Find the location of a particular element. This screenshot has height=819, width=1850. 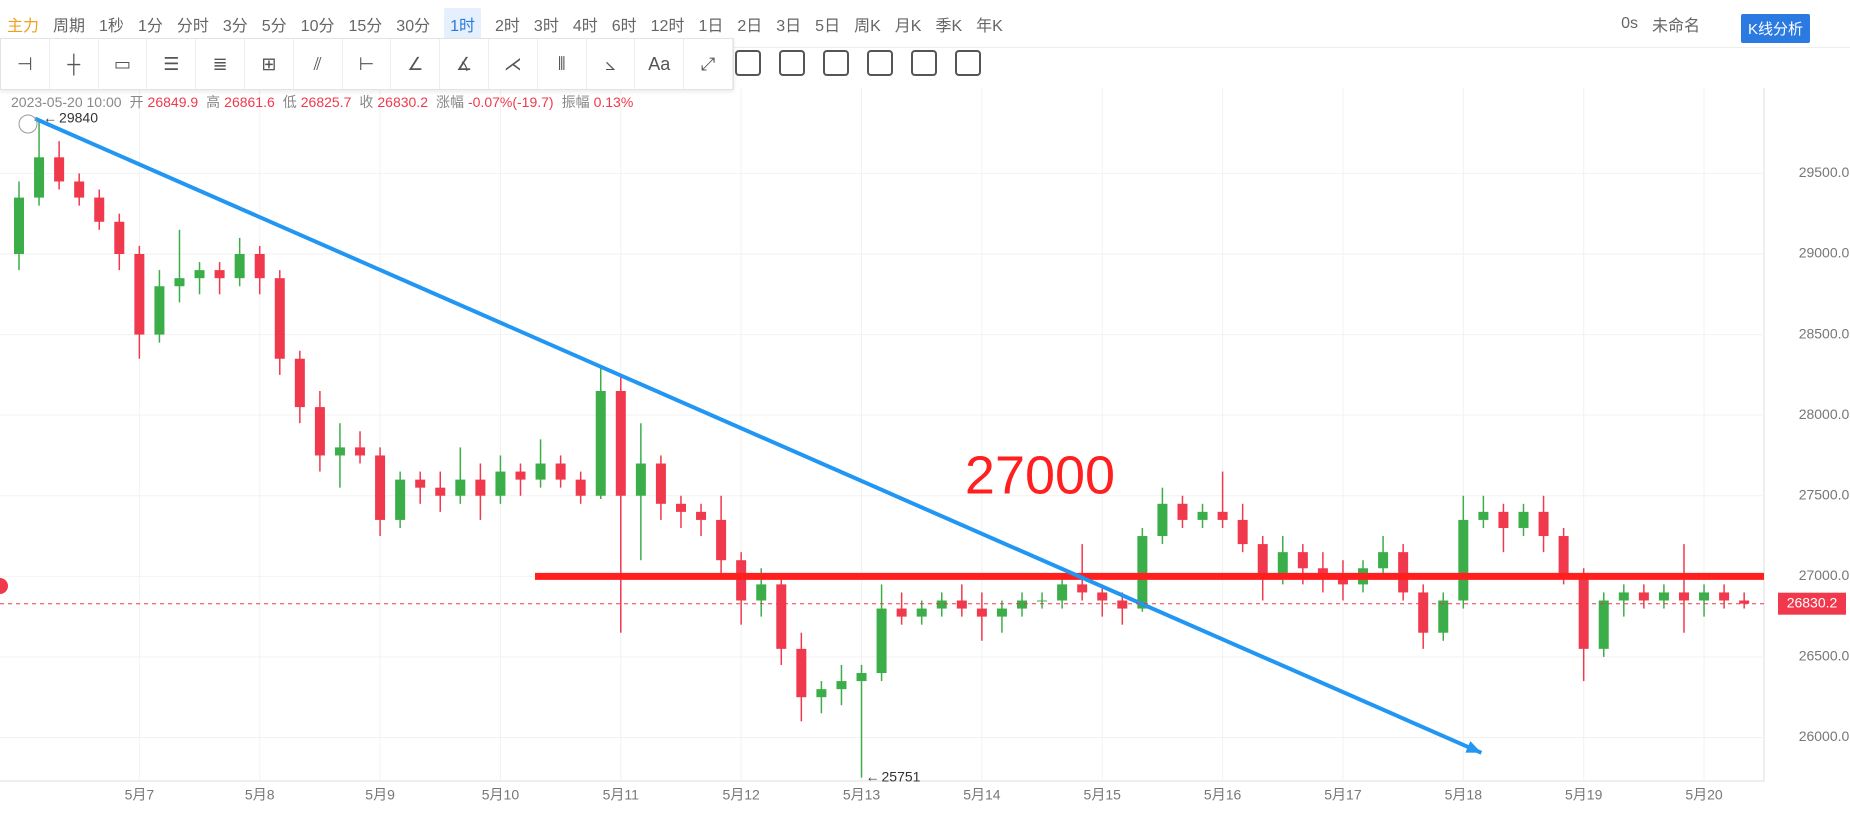

min-label: 25751 is located at coordinates (901, 776).